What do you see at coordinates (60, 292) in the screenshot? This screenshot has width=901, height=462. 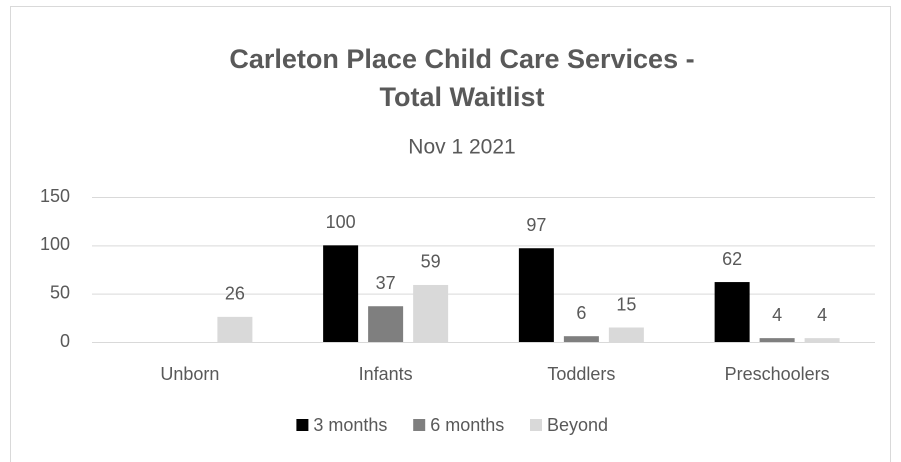 I see `y-tick-label: 50` at bounding box center [60, 292].